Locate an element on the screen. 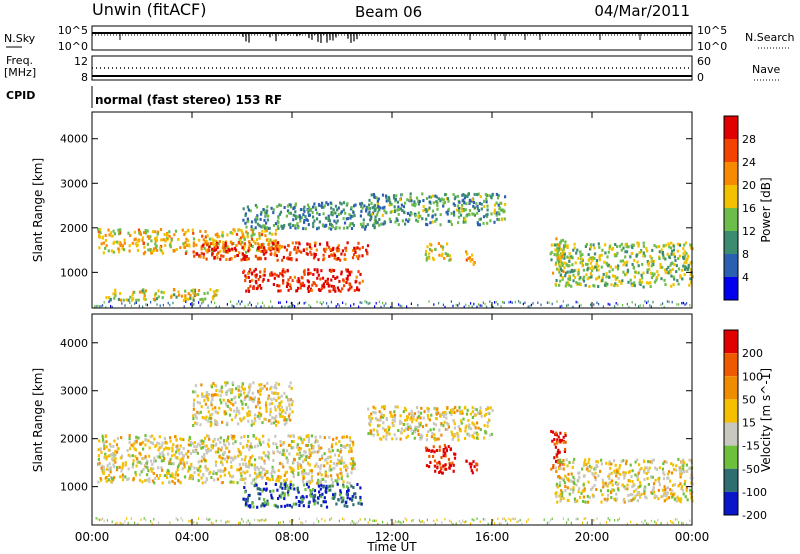  x-tick-label: 04:00 is located at coordinates (192, 537).